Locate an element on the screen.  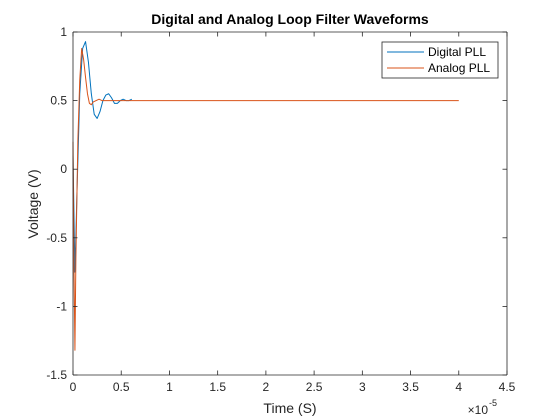
y-tick-label: 0.5 is located at coordinates (58, 101).